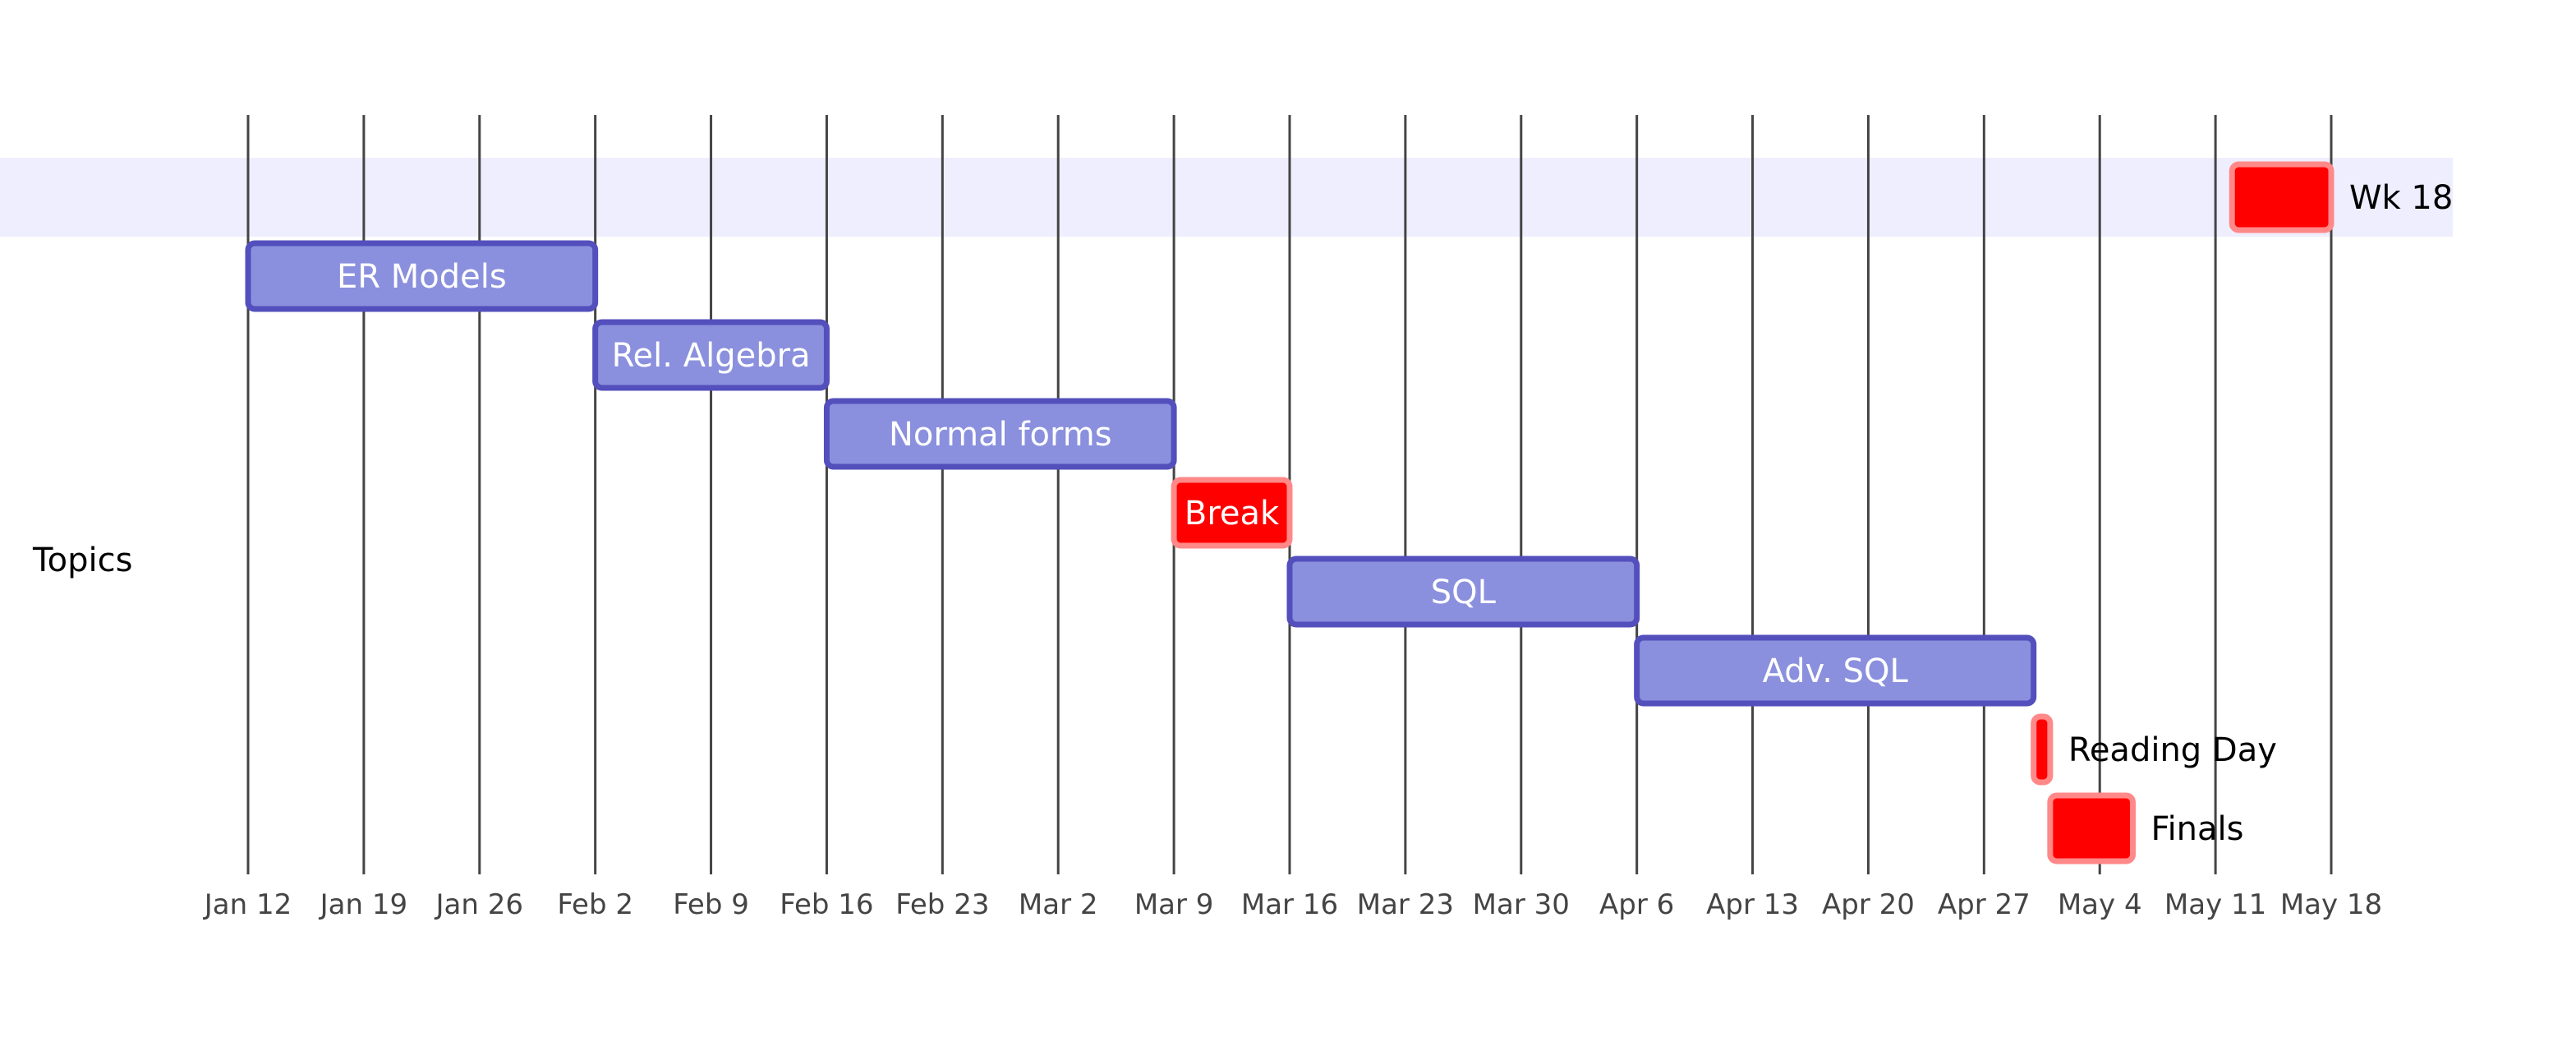 The image size is (2576, 1042). I want to click on task-label: Wk 18, so click(2401, 198).